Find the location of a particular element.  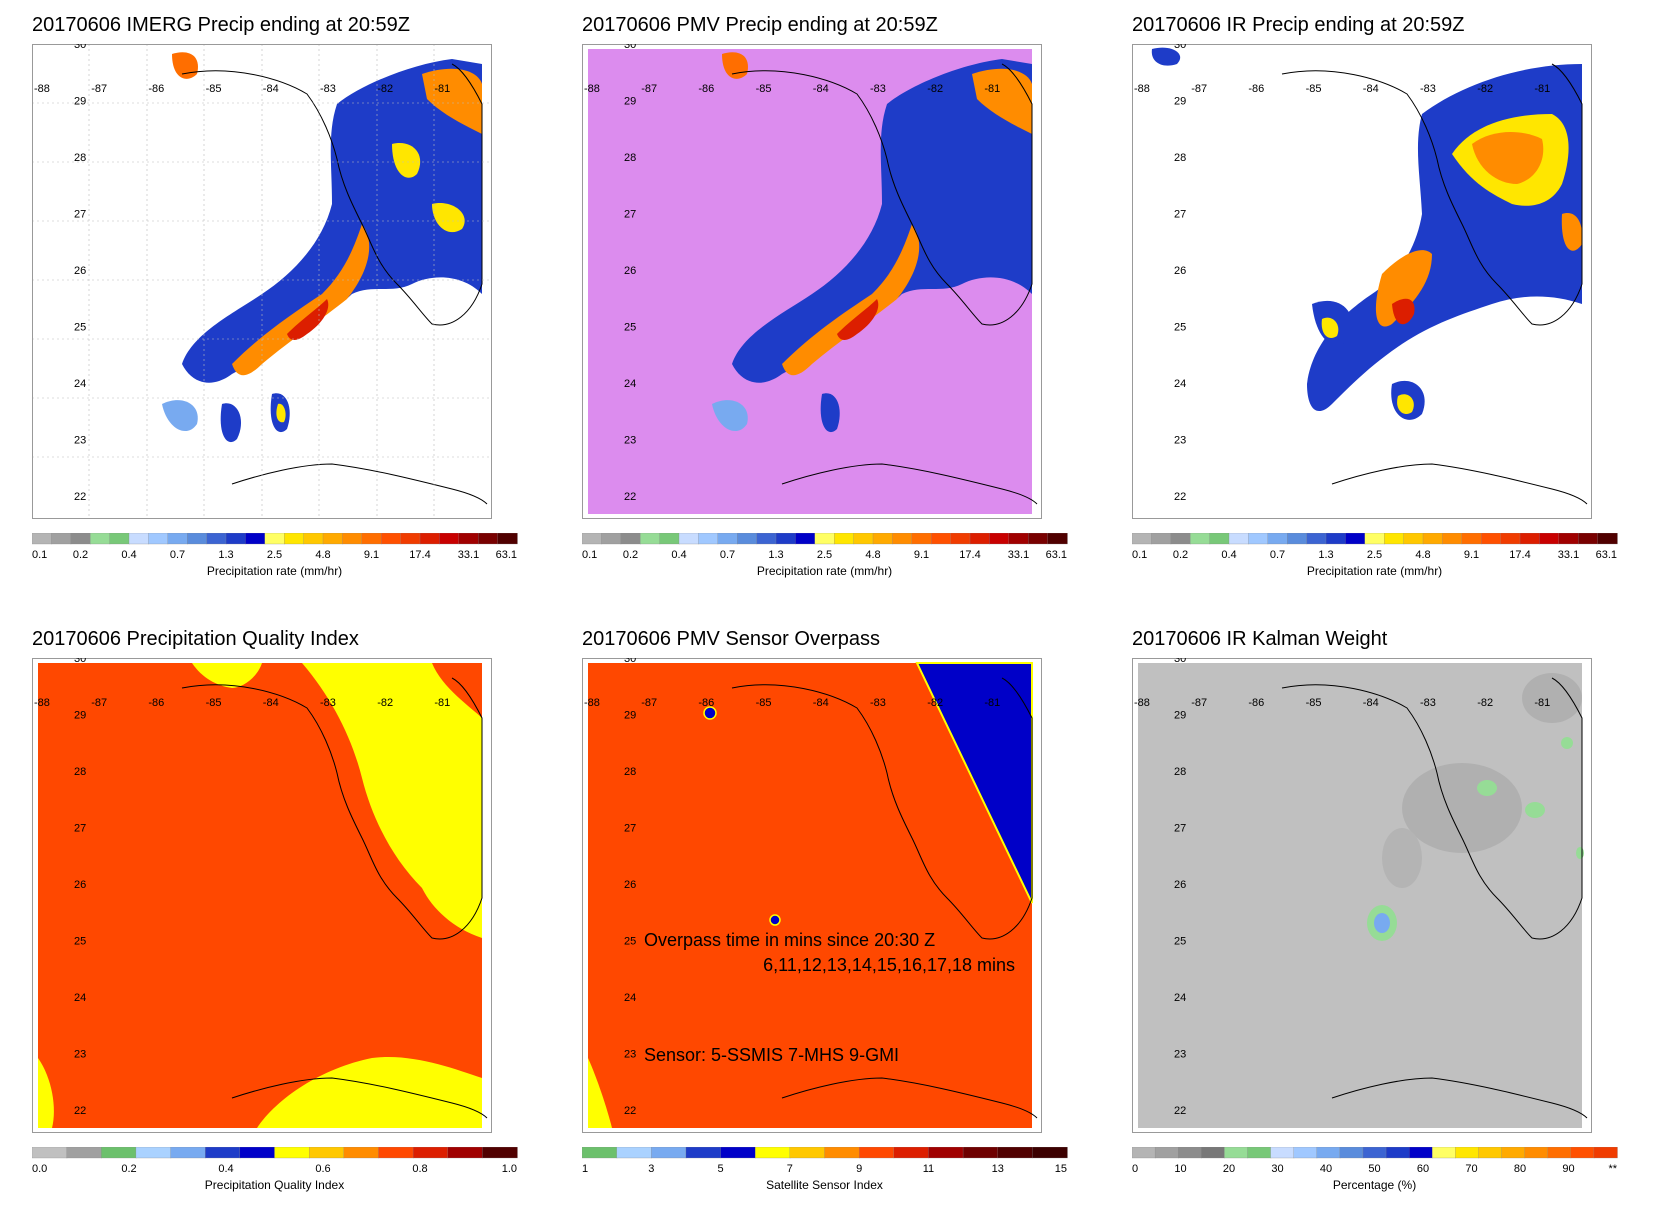

colorbar-label: Percentage (%) is located at coordinates (1374, 1185).